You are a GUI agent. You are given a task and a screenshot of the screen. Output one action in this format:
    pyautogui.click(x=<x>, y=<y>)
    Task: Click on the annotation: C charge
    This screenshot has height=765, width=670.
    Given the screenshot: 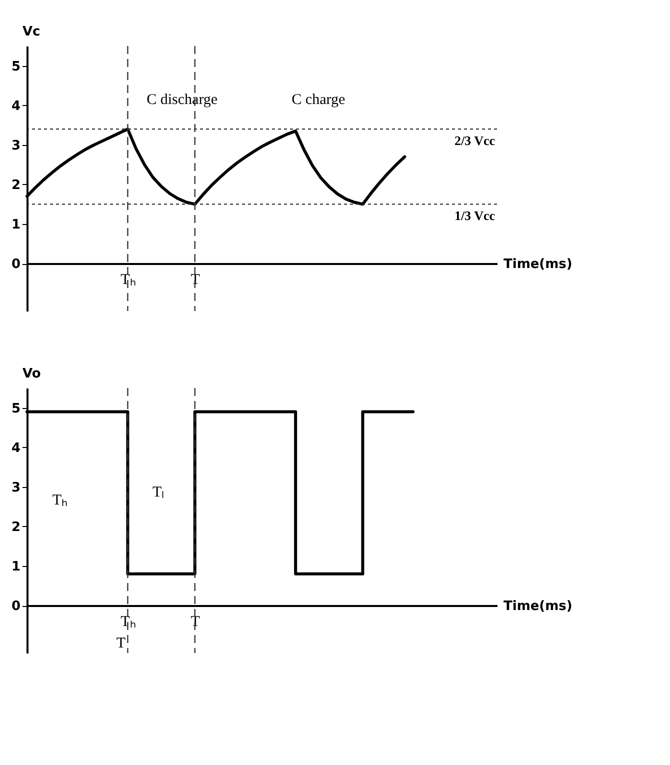 What is the action you would take?
    pyautogui.click(x=319, y=100)
    